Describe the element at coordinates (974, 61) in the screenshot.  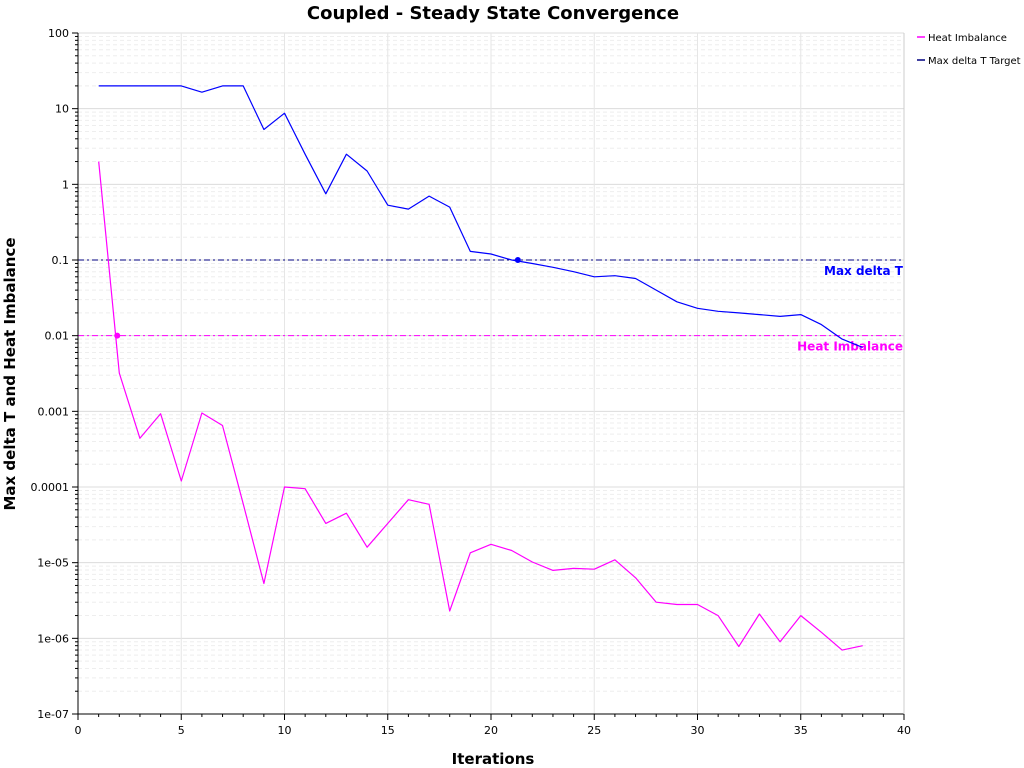
I see `legend-item: Max delta T Target` at that location.